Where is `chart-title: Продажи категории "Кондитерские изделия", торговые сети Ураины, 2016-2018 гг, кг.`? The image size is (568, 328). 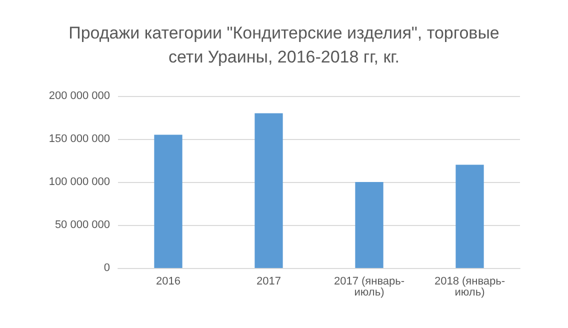
chart-title: Продажи категории "Кондитерские изделия", торговые сети Ураины, 2016-2018 гг, кг. is located at coordinates (284, 45).